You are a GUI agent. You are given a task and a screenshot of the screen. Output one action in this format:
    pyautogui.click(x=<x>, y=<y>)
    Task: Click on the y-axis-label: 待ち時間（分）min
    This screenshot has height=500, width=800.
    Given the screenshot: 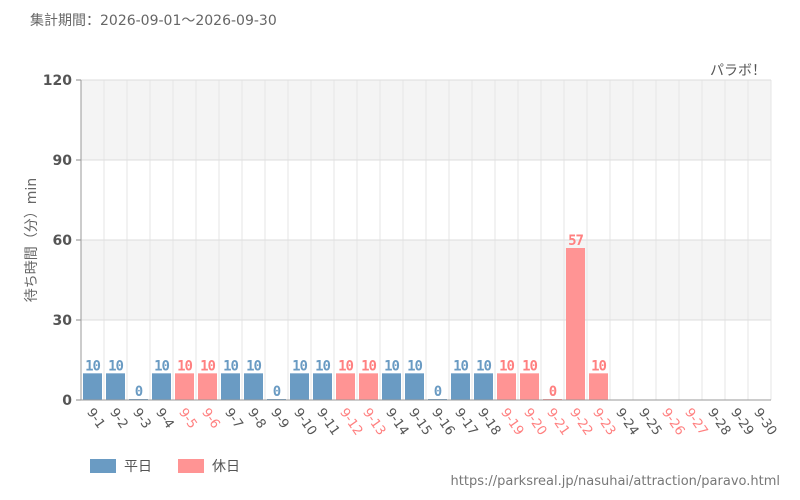 What is the action you would take?
    pyautogui.click(x=32, y=240)
    